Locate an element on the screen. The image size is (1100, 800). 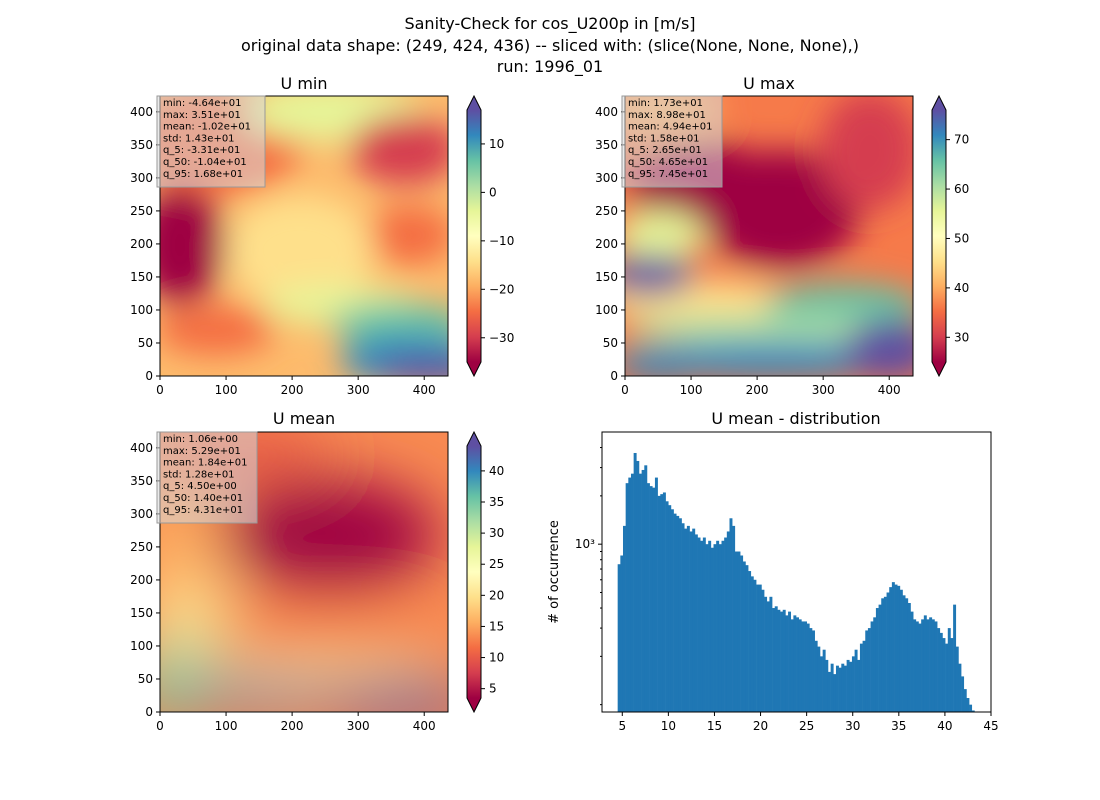
umean-x-tick-label: 300 is located at coordinates (358, 726).